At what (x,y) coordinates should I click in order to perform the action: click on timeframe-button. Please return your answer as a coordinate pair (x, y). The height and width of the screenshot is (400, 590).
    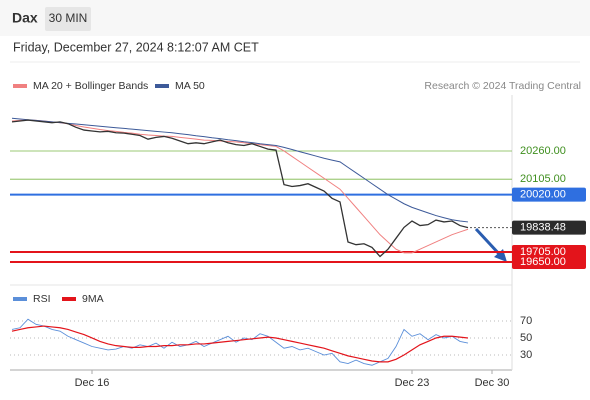
    Looking at the image, I should click on (68, 19).